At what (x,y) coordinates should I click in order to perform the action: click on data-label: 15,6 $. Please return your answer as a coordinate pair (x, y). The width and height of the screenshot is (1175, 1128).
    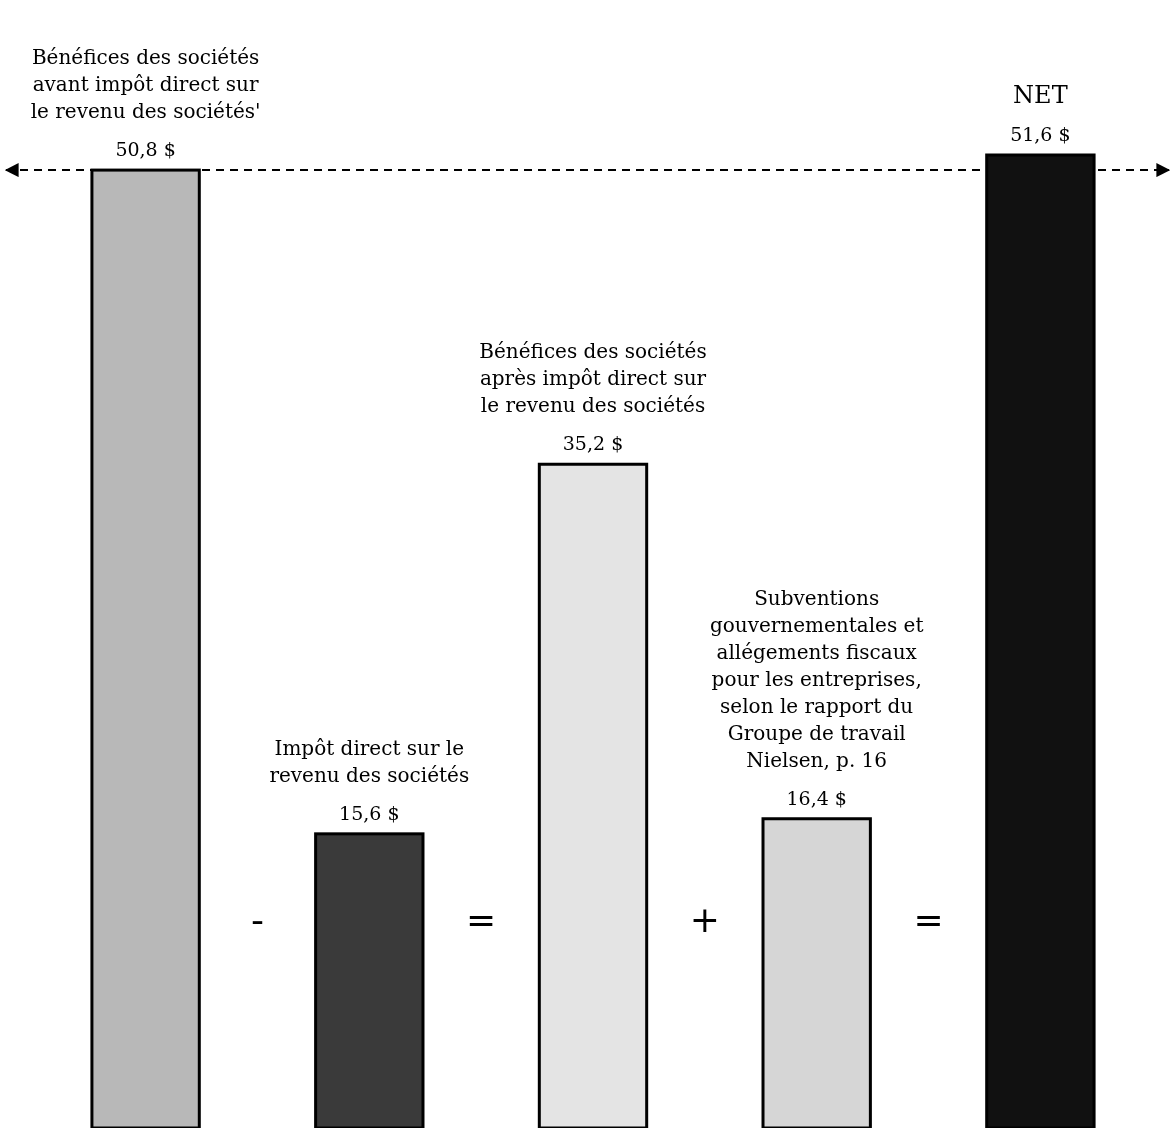
    Looking at the image, I should click on (369, 812).